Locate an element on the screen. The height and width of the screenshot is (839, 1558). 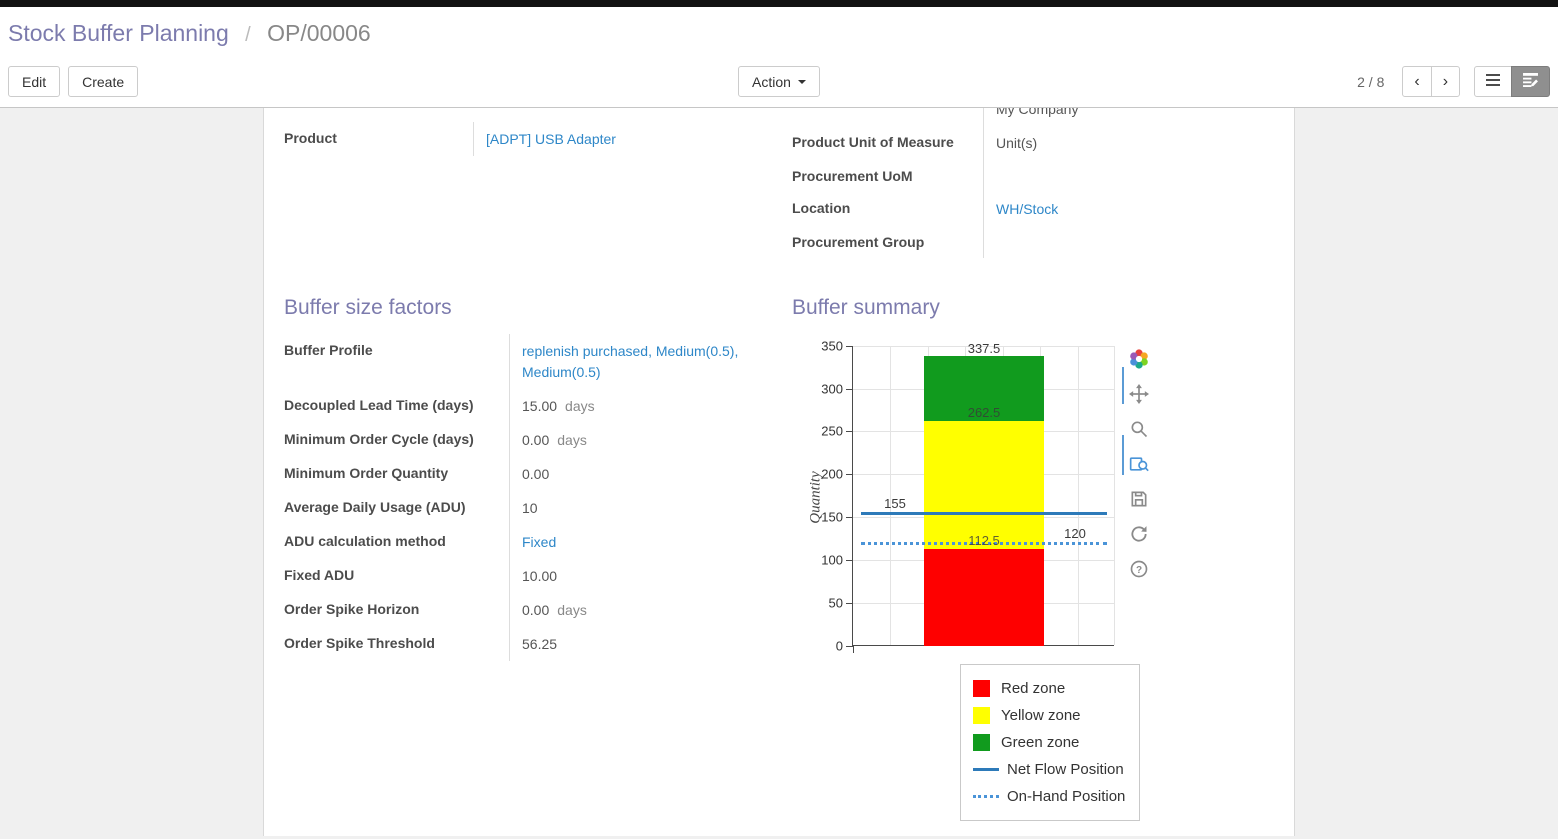
y-tick-label: 100 is located at coordinates (832, 560).